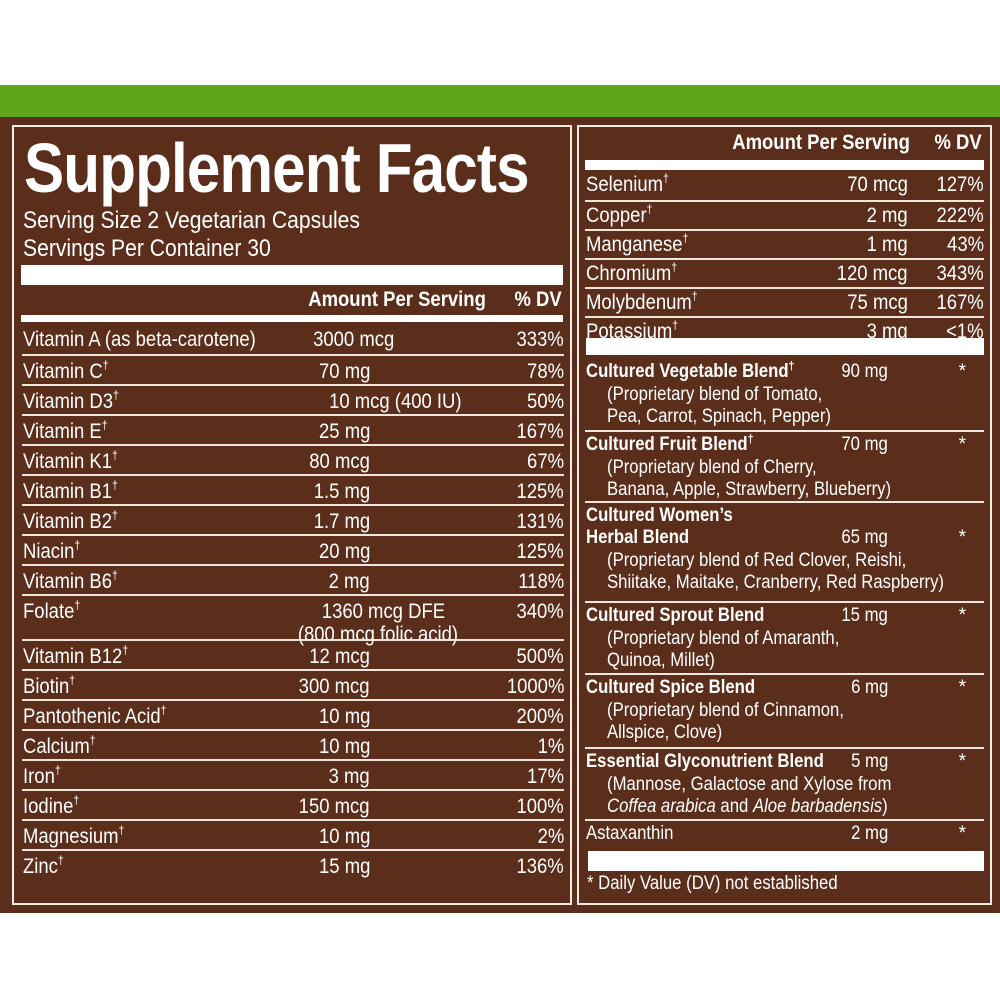 This screenshot has height=1000, width=1000. What do you see at coordinates (864, 371) in the screenshot?
I see `amount: 90 mg` at bounding box center [864, 371].